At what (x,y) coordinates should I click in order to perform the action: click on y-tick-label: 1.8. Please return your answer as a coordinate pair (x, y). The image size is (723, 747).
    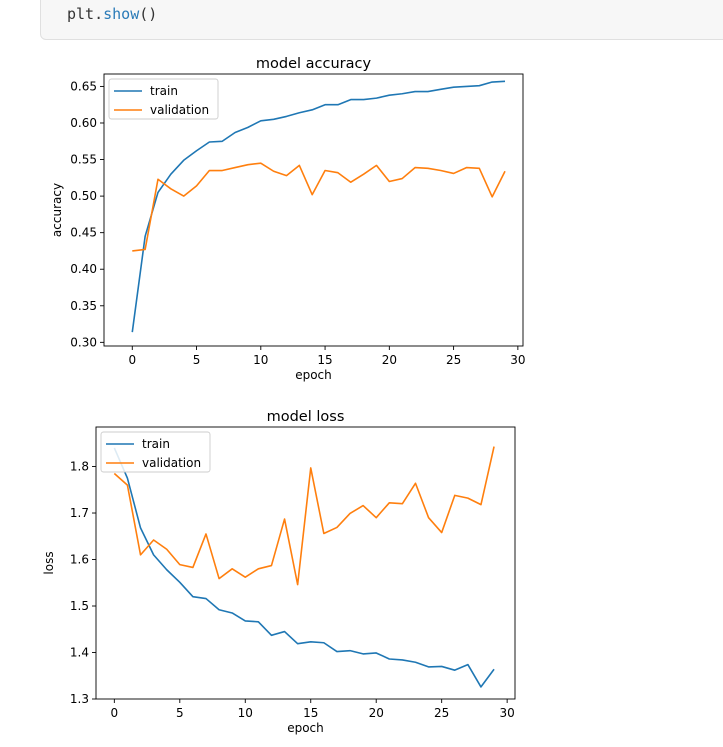
    Looking at the image, I should click on (79, 467).